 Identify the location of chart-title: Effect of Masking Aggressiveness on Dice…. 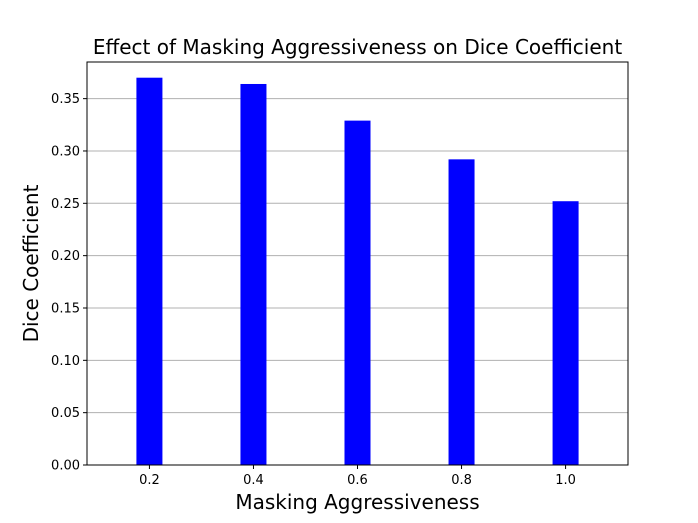
(357, 47).